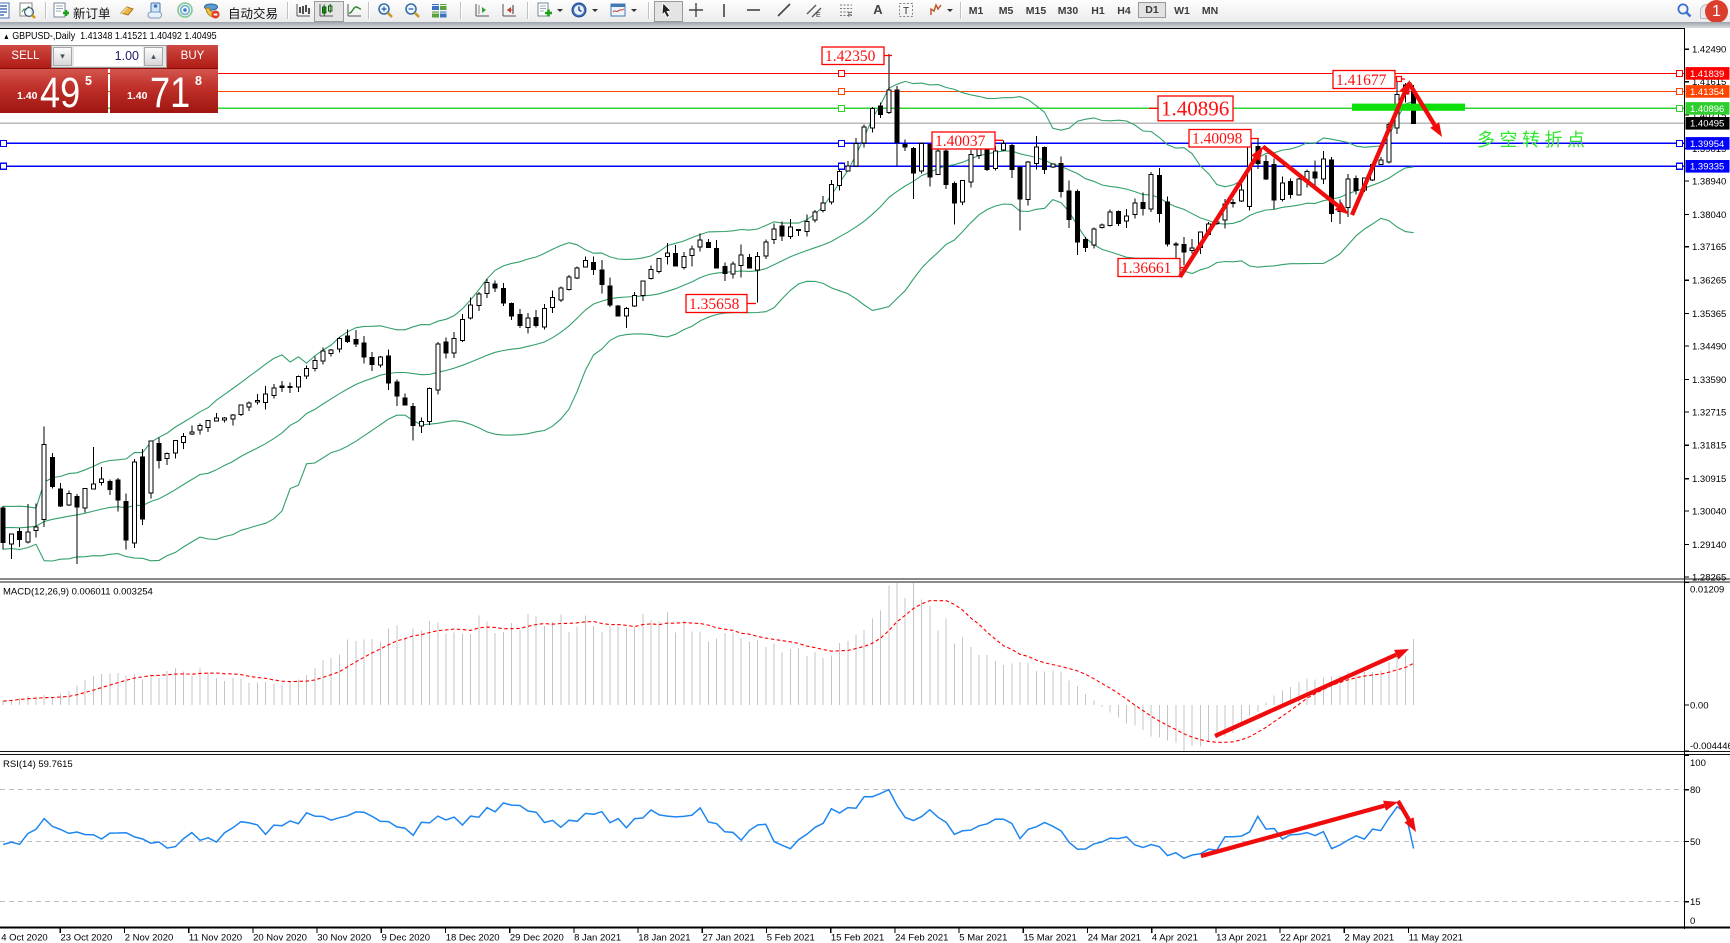 The height and width of the screenshot is (943, 1730). I want to click on svg-text: 多空转折点, so click(1533, 140).